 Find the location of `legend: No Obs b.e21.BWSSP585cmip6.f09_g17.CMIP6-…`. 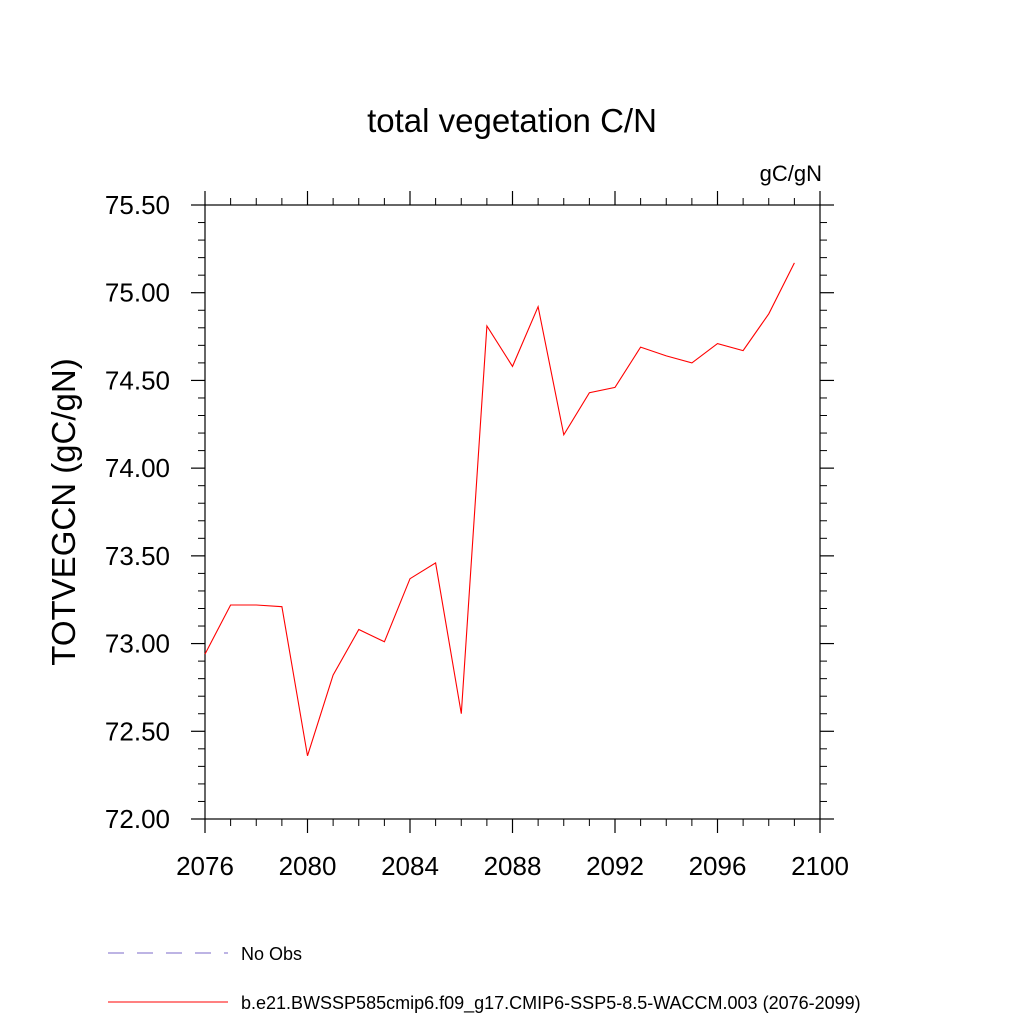

legend: No Obs b.e21.BWSSP585cmip6.f09_g17.CMIP6-… is located at coordinates (484, 979).